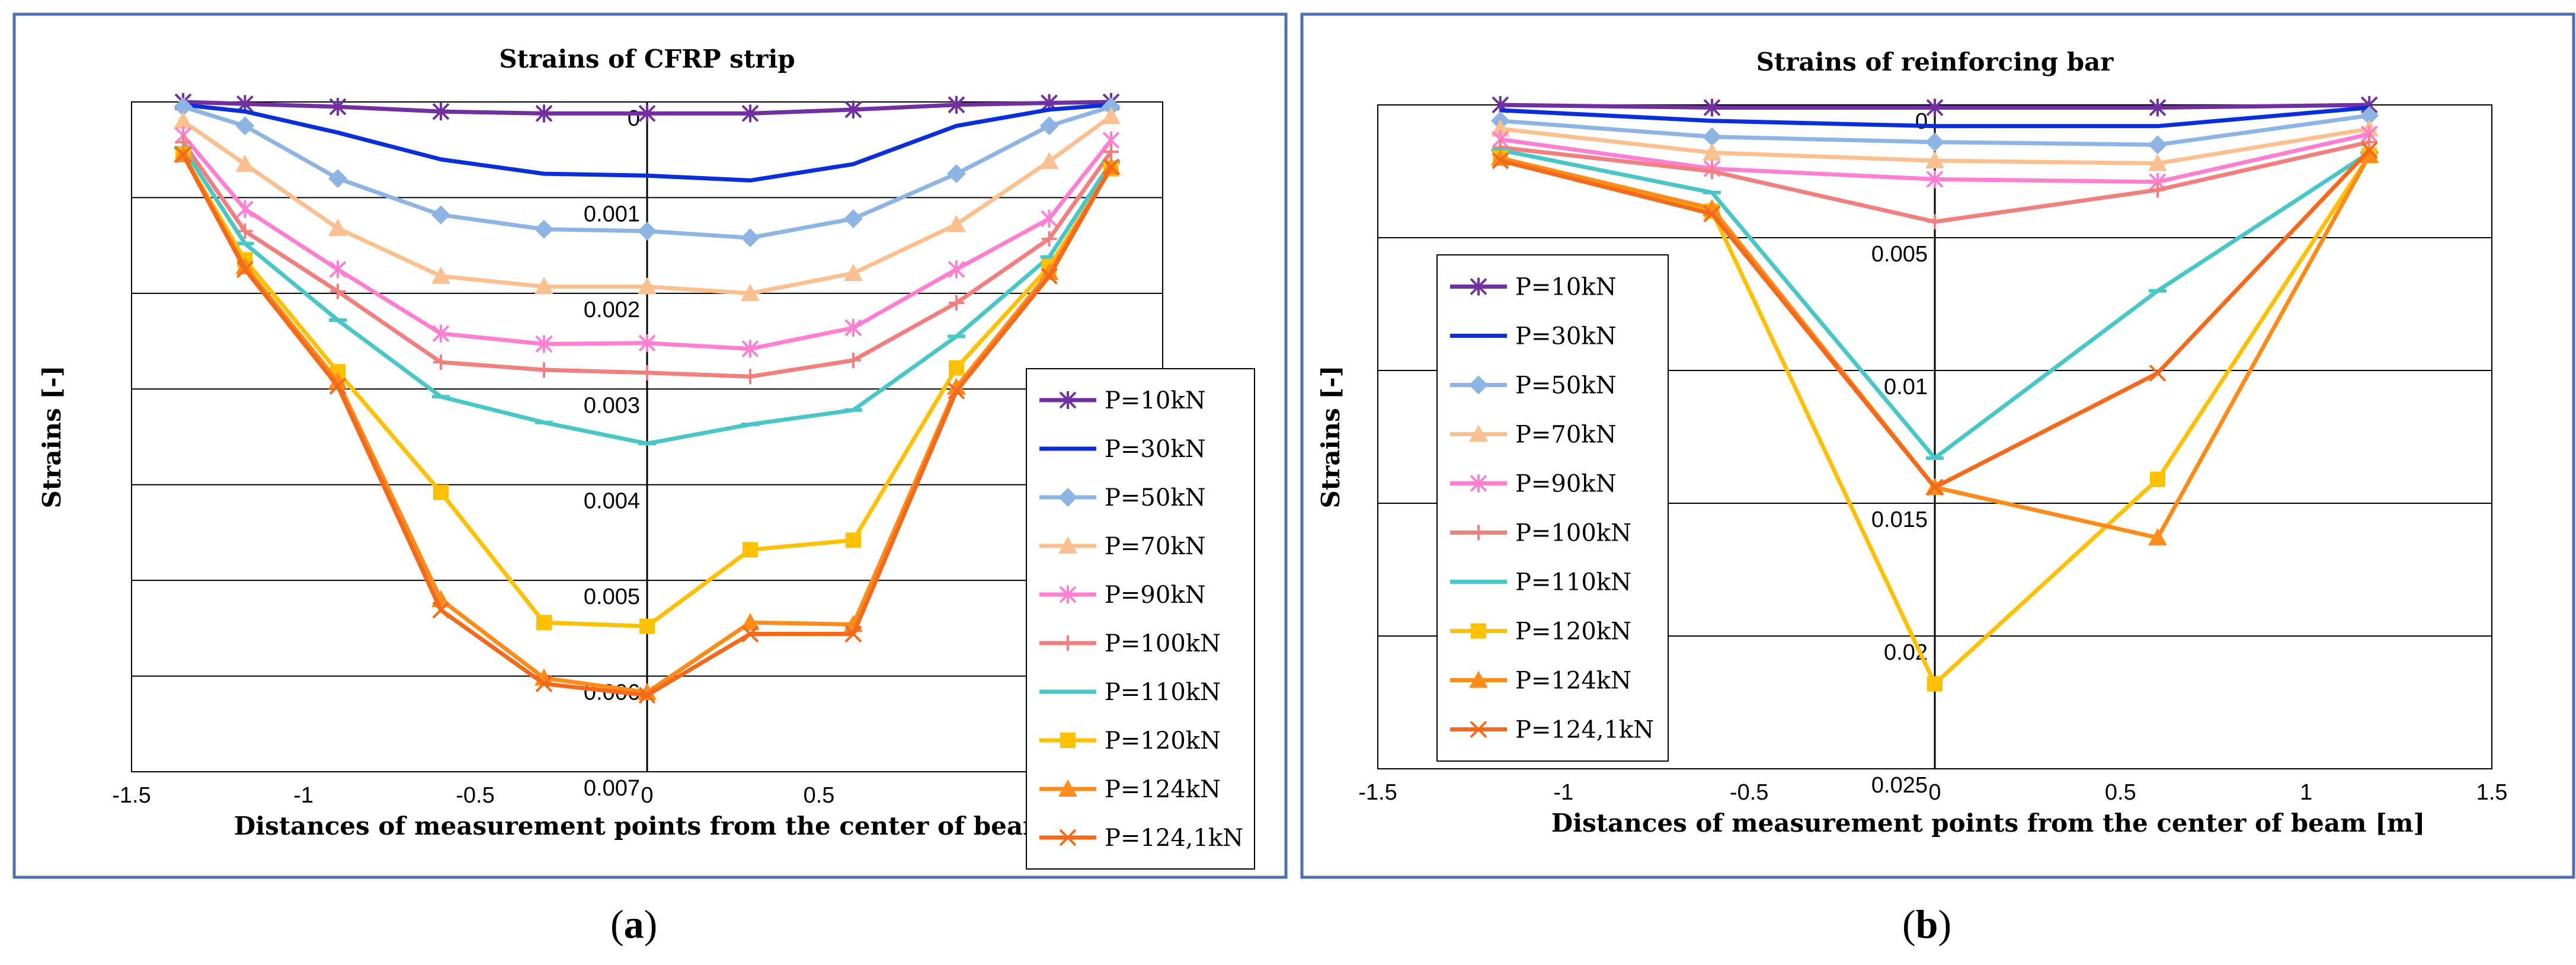 The image size is (2576, 965). What do you see at coordinates (651, 924) in the screenshot?
I see `caption-a-close: )` at bounding box center [651, 924].